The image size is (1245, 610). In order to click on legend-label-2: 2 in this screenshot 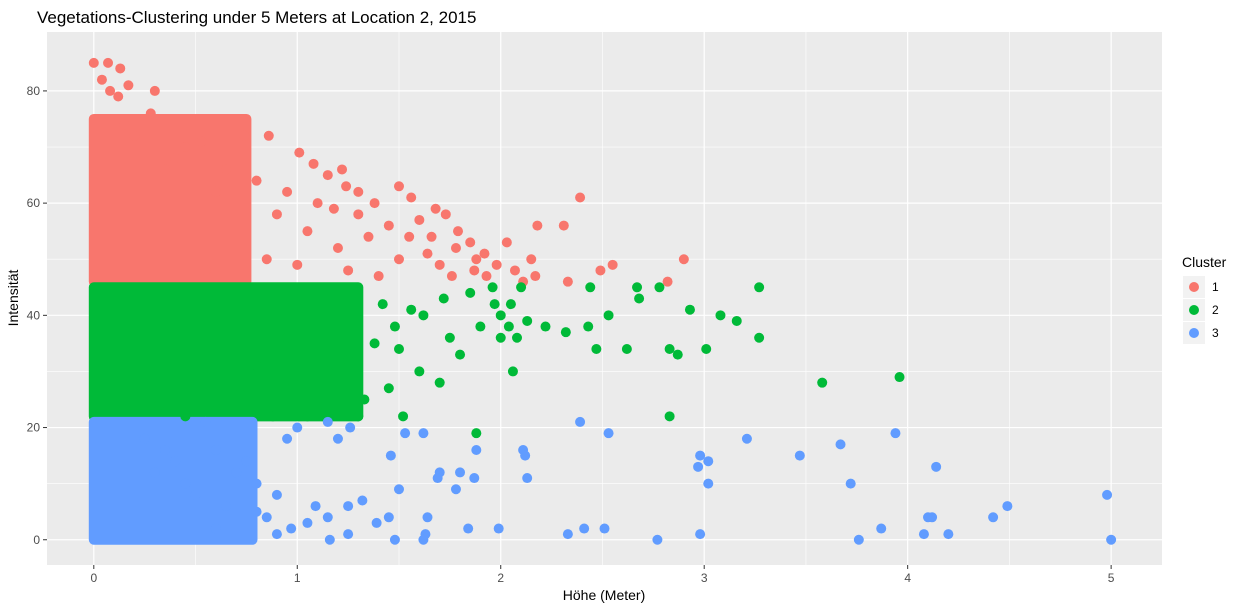, I will do `click(1215, 310)`.